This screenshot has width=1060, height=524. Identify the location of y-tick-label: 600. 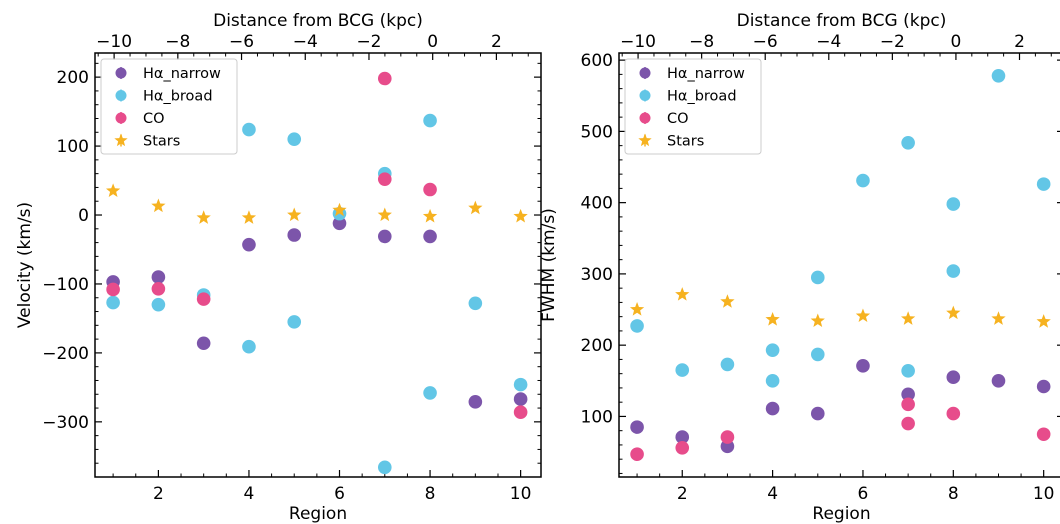
(597, 61).